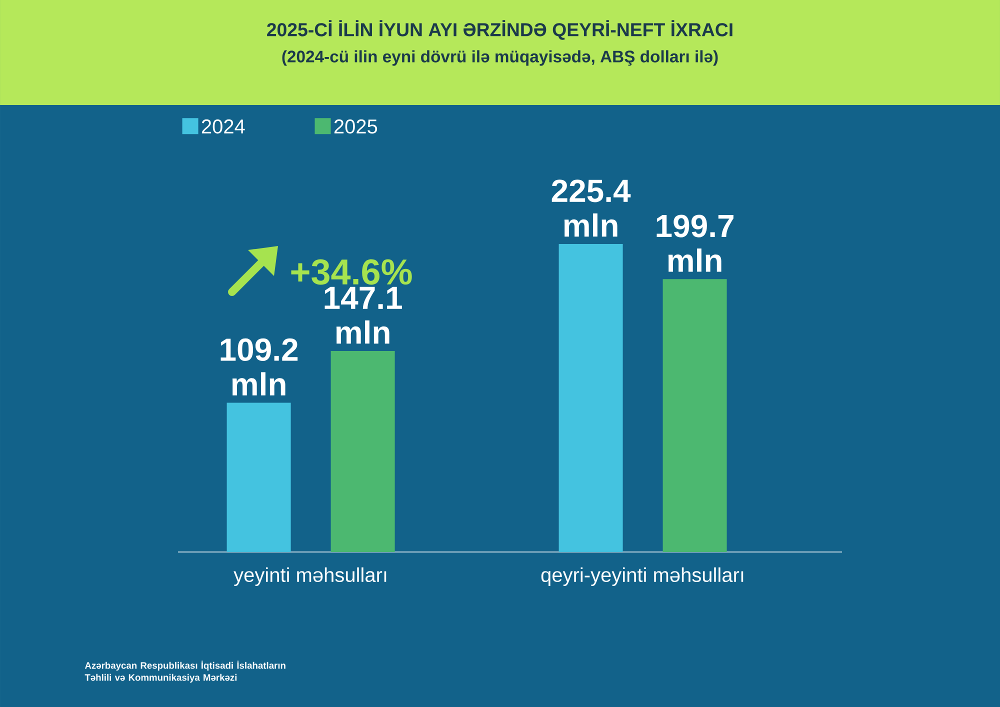  Describe the element at coordinates (356, 126) in the screenshot. I see `legend-label: 2025` at that location.